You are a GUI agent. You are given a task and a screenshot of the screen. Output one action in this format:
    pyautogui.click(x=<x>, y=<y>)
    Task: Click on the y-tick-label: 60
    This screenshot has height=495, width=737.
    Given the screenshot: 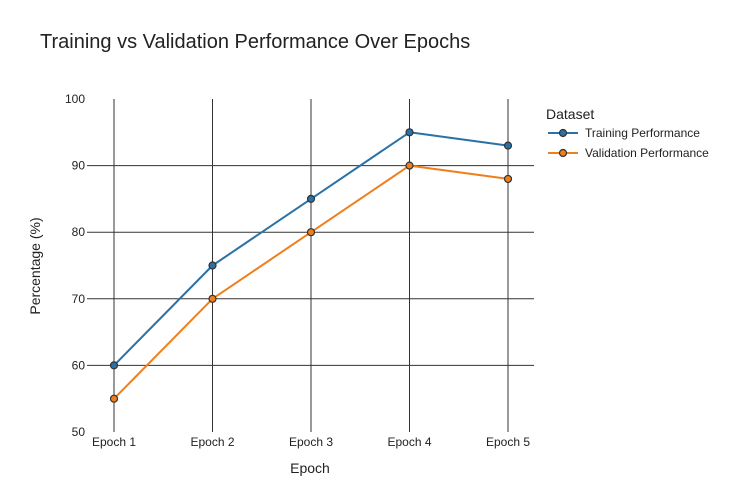 What is the action you would take?
    pyautogui.click(x=79, y=365)
    